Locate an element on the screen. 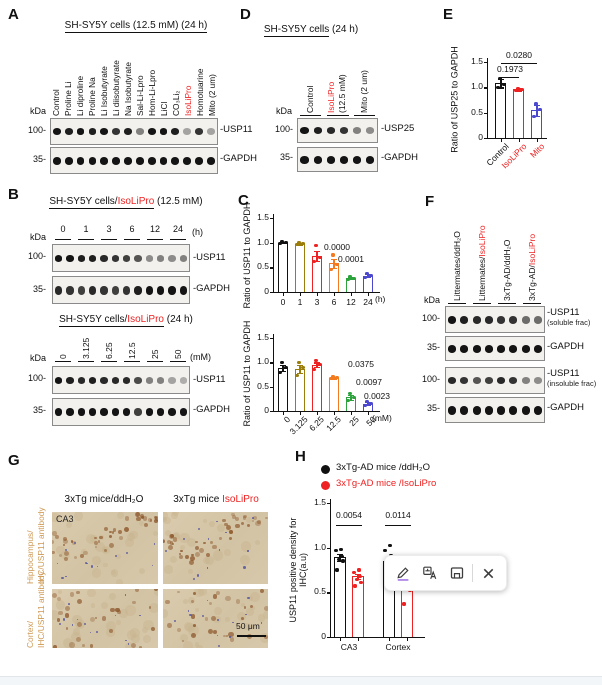  text-seg: 3xTg-AD/ddH₂O is located at coordinates (507, 270).